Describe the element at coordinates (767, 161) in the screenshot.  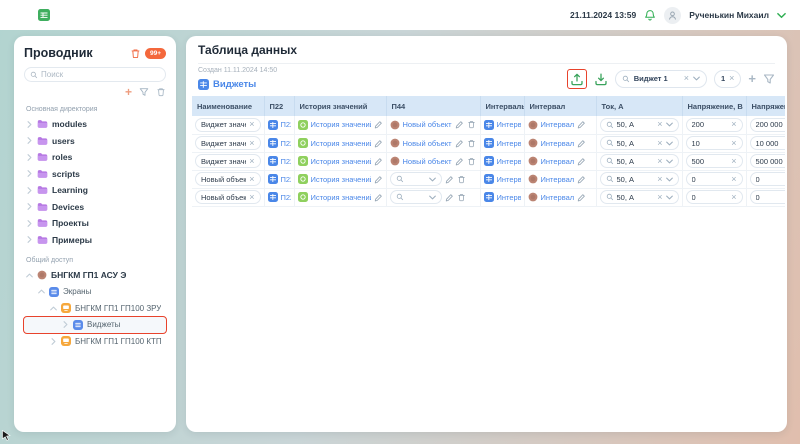
I see `voltage2-input: 500 000` at that location.